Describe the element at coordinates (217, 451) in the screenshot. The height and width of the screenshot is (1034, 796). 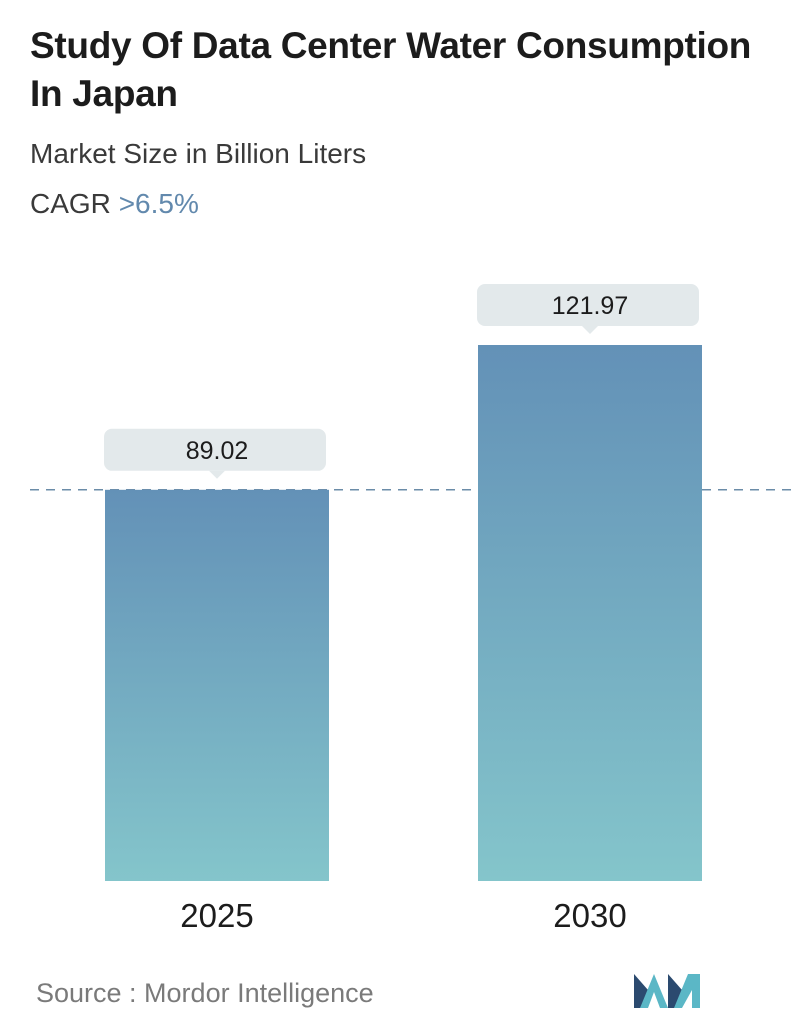
I see `value-label-text: 89.02` at that location.